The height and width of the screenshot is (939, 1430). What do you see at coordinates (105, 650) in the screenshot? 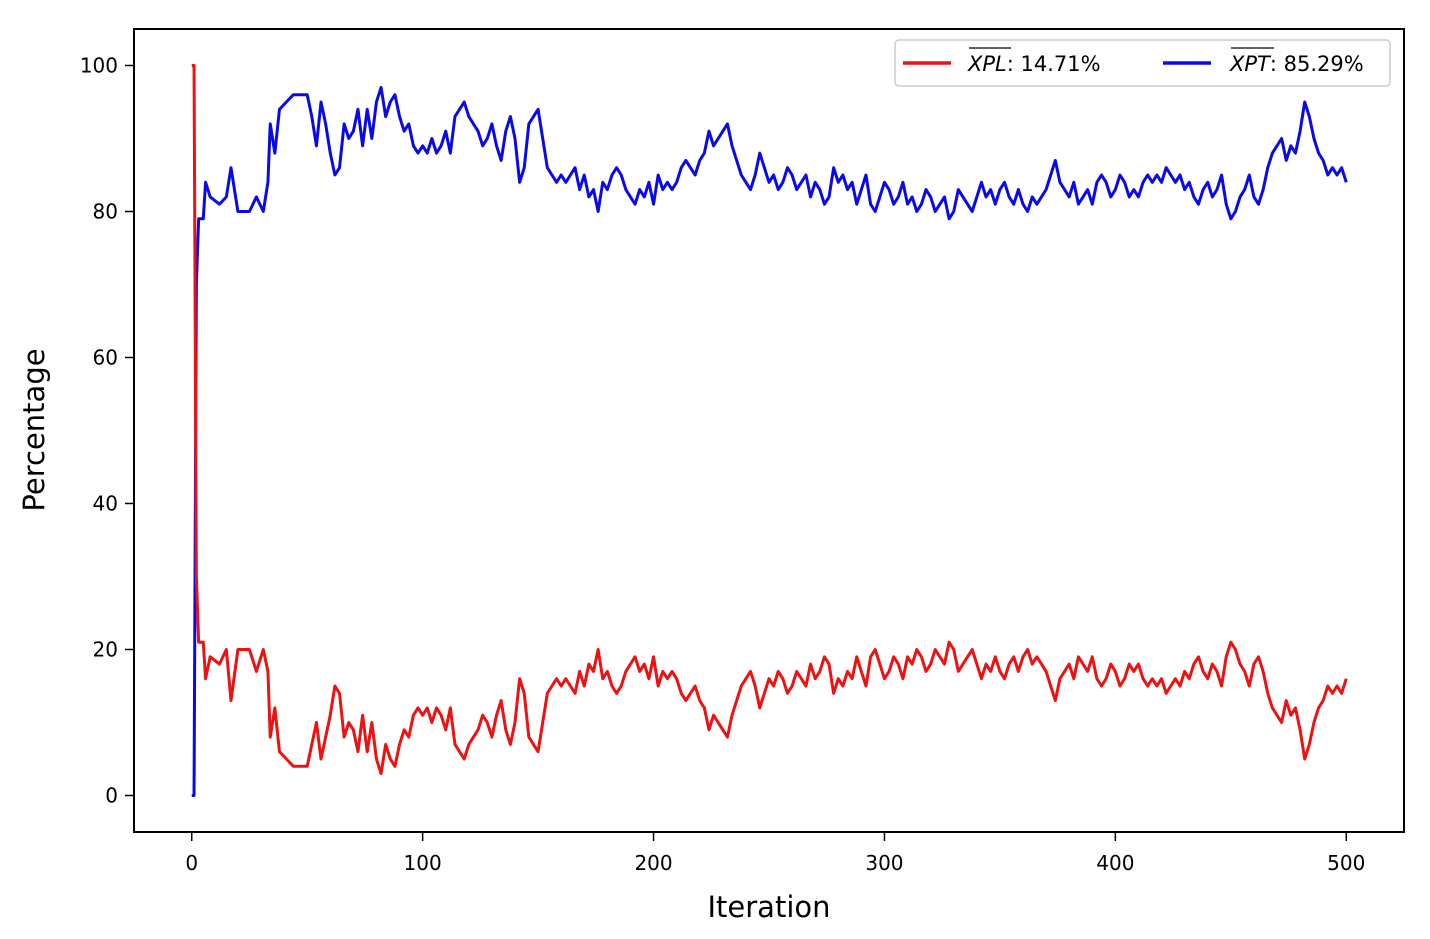
I see `y-tick-label: 20` at bounding box center [105, 650].